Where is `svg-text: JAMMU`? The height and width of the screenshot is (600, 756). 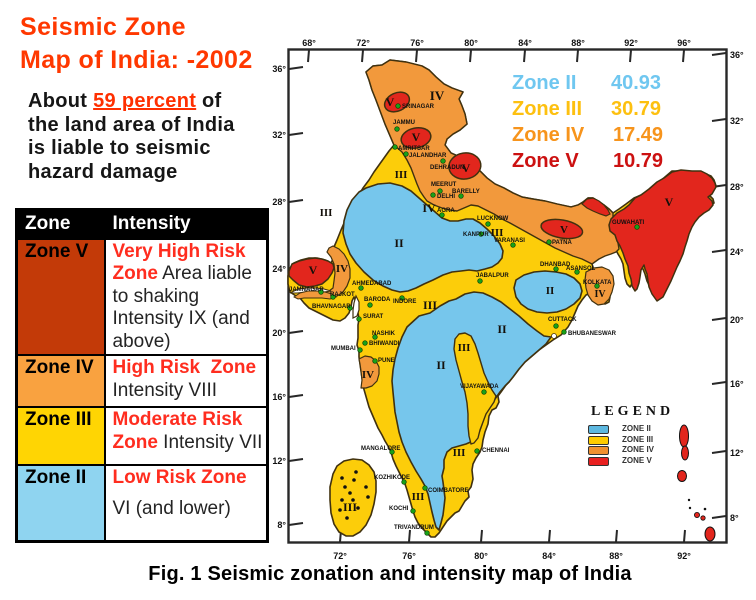 svg-text: JAMMU is located at coordinates (404, 123).